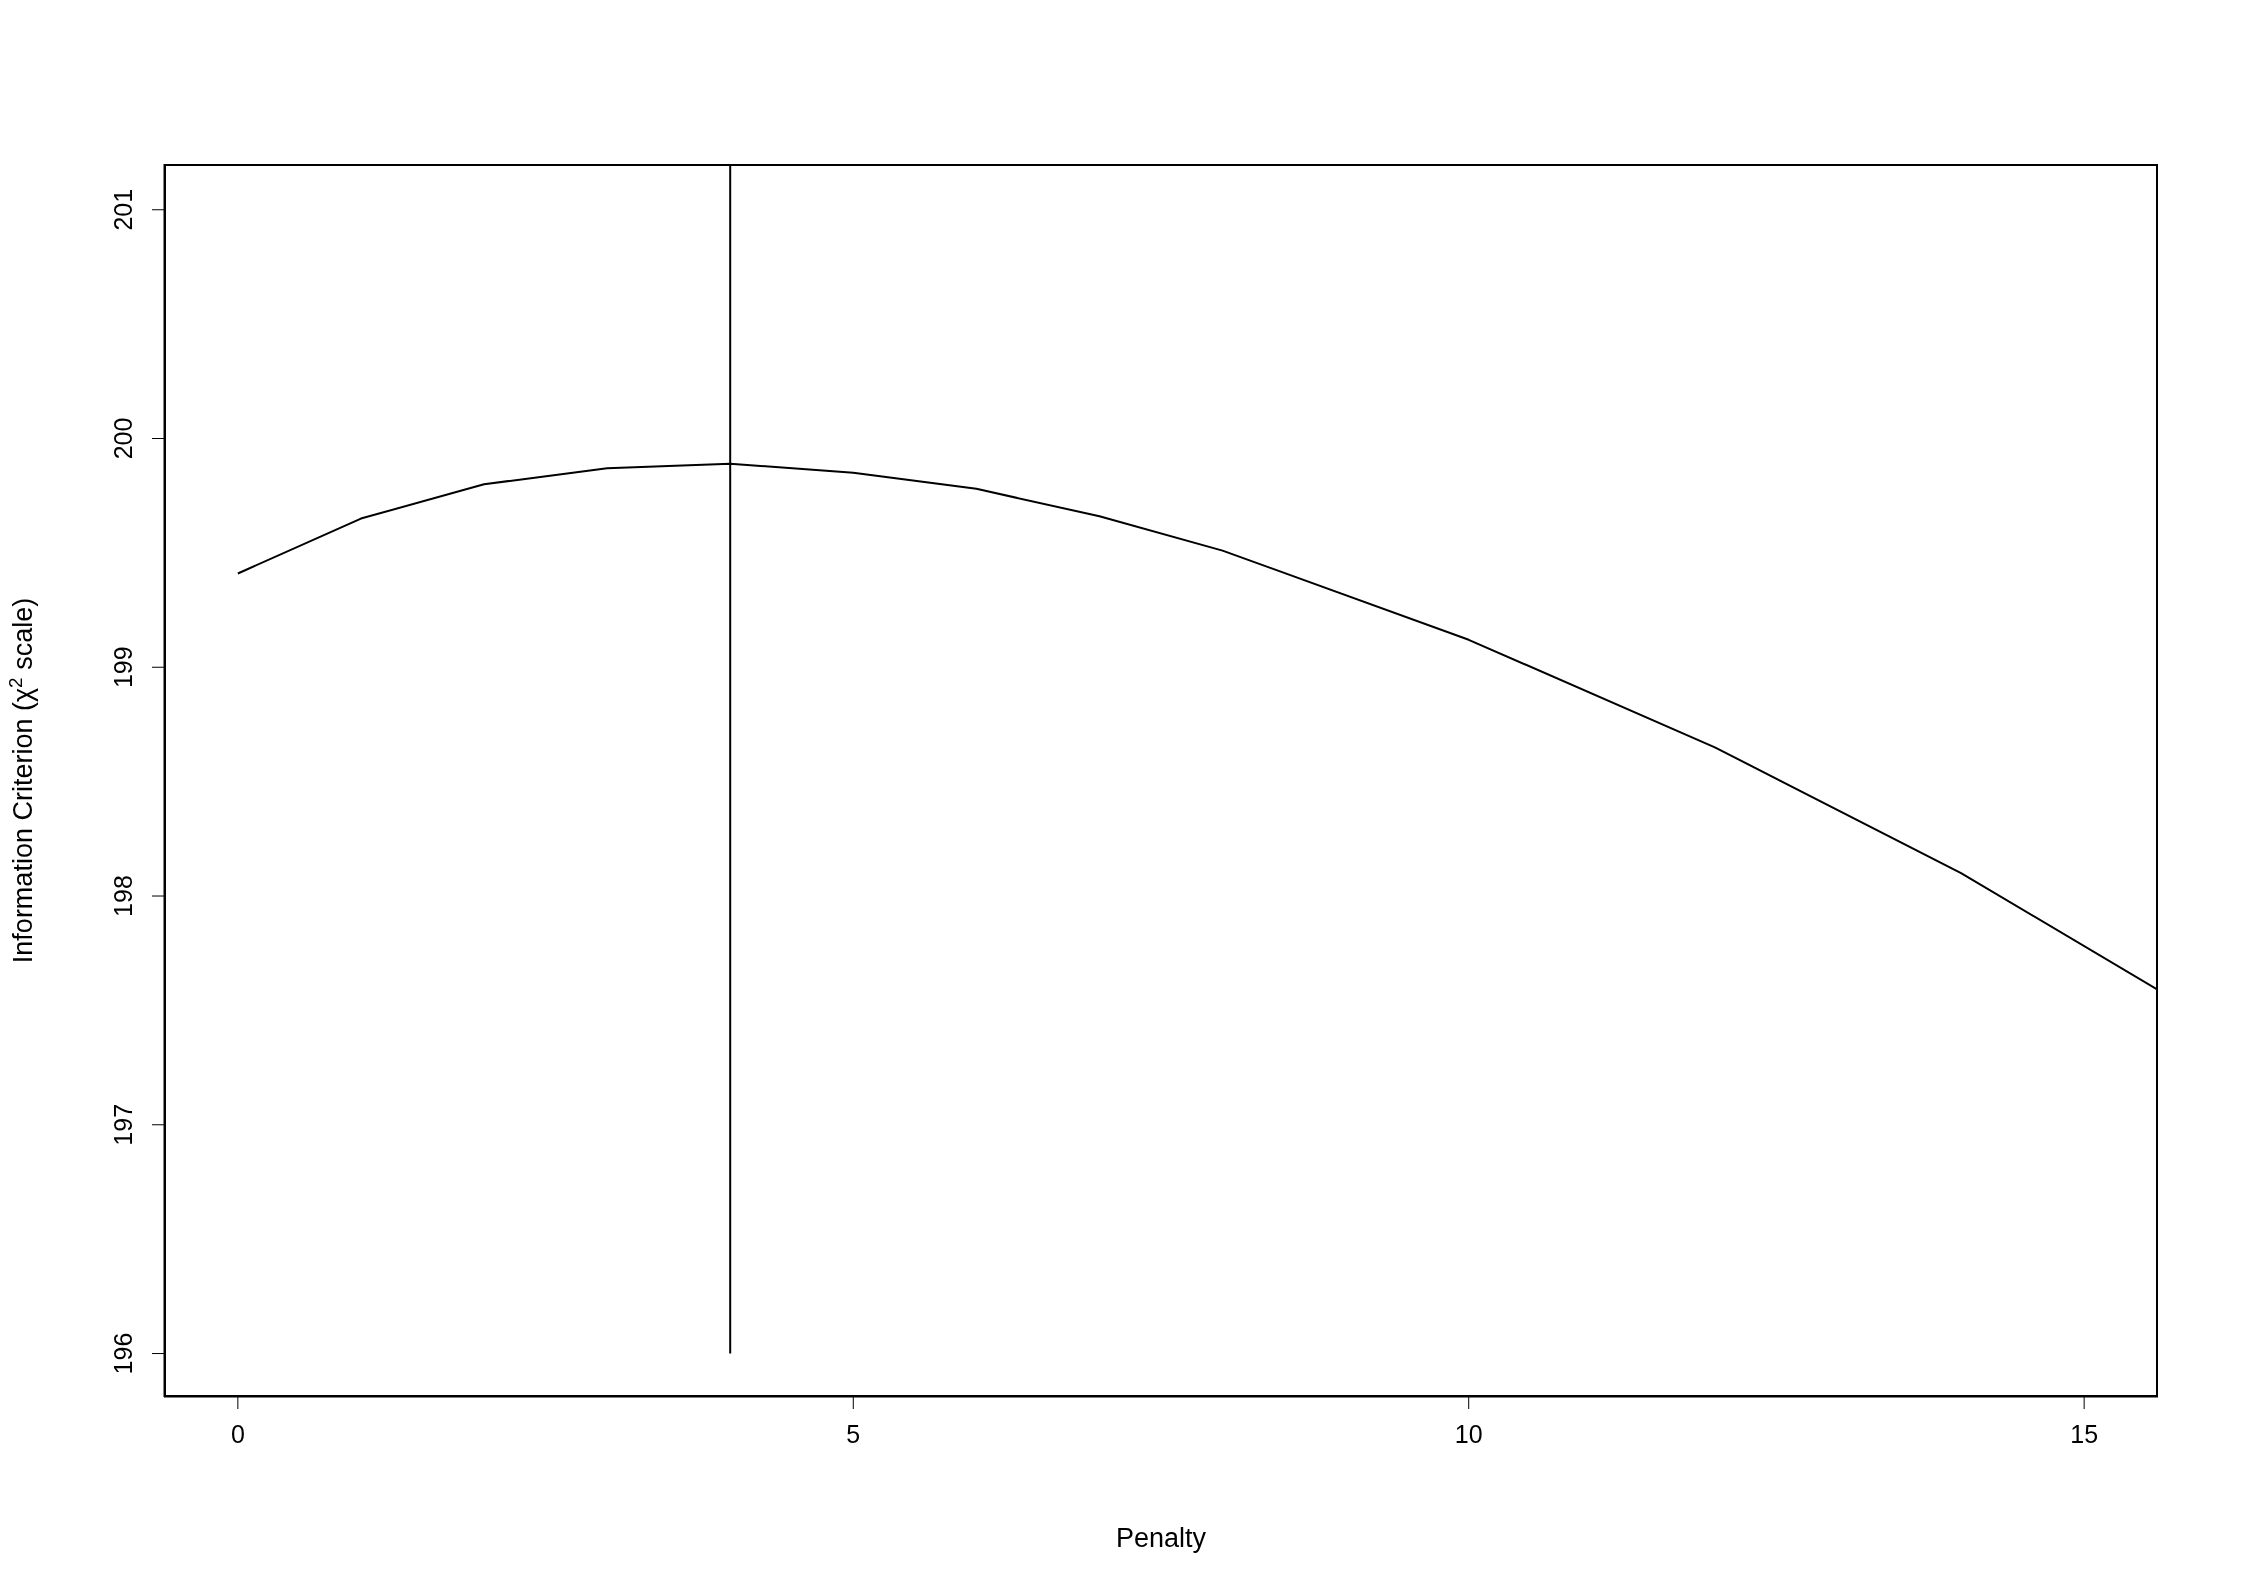  What do you see at coordinates (123, 209) in the screenshot?
I see `y-tick-label: 201` at bounding box center [123, 209].